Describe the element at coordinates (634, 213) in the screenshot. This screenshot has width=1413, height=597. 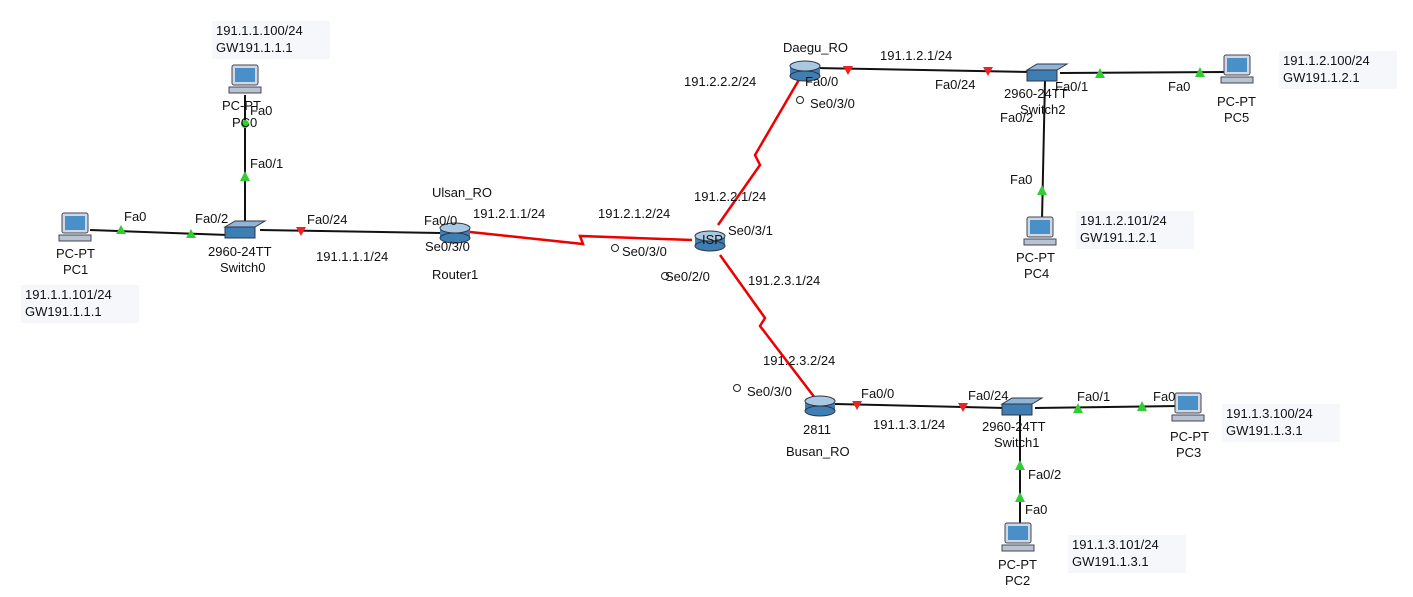
I see `ip-label: 191.2.1.2/24` at that location.